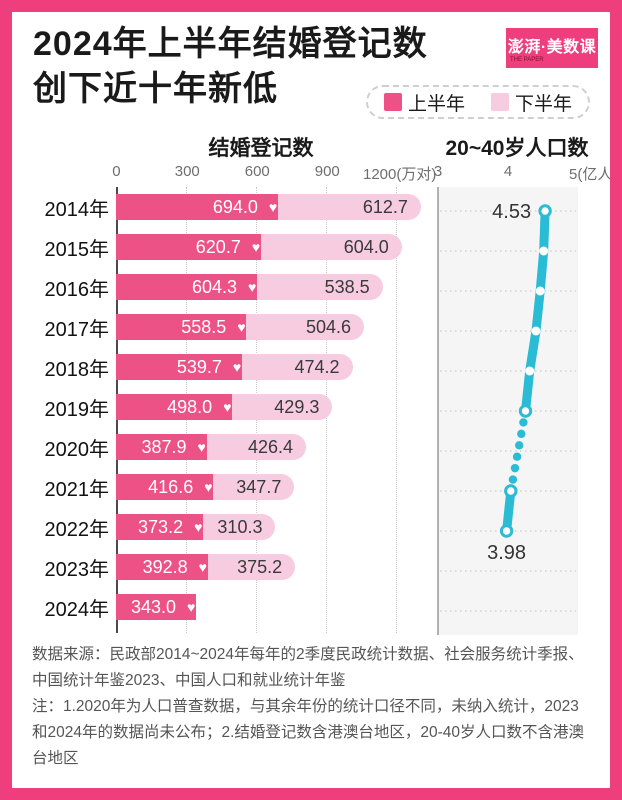 The height and width of the screenshot is (800, 622). I want to click on second-half-value: 538.5, so click(347, 287).